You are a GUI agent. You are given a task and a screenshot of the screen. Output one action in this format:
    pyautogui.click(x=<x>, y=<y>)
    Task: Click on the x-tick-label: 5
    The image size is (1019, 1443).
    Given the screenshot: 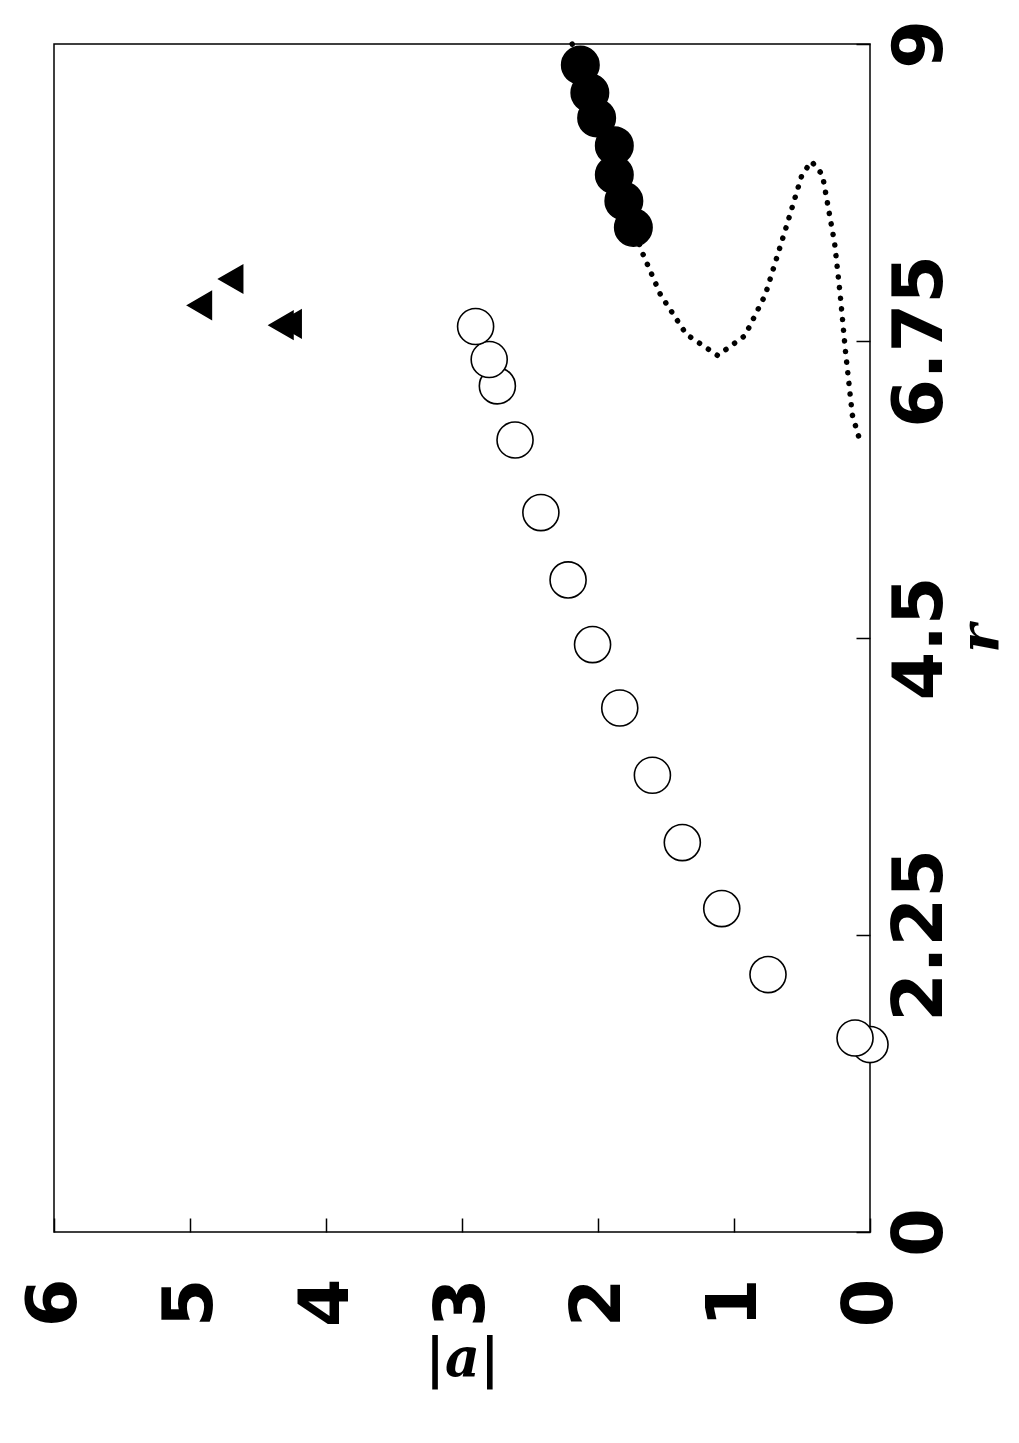 What is the action you would take?
    pyautogui.click(x=187, y=1303)
    